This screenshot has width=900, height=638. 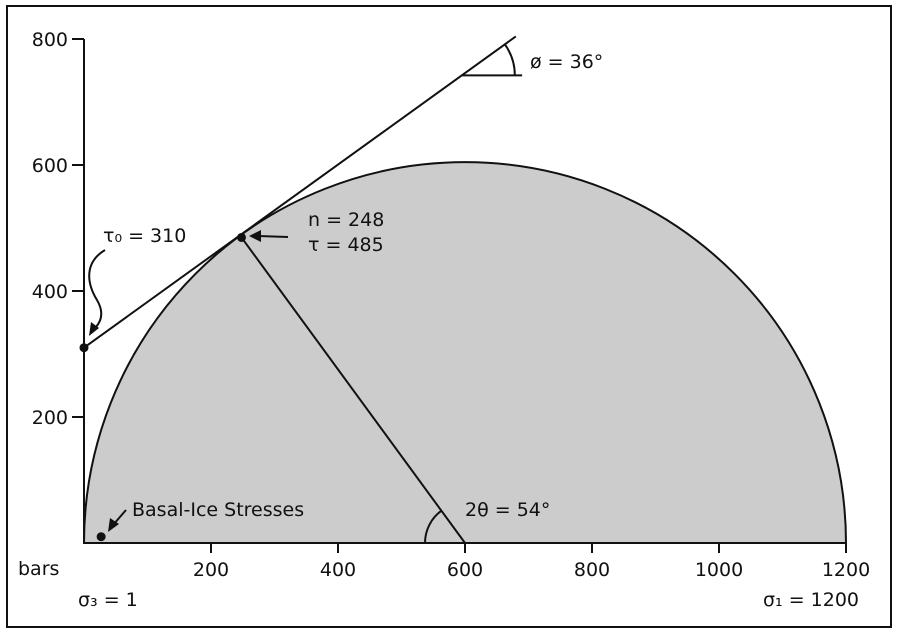 What do you see at coordinates (338, 570) in the screenshot?
I see `x-tick-label: 400` at bounding box center [338, 570].